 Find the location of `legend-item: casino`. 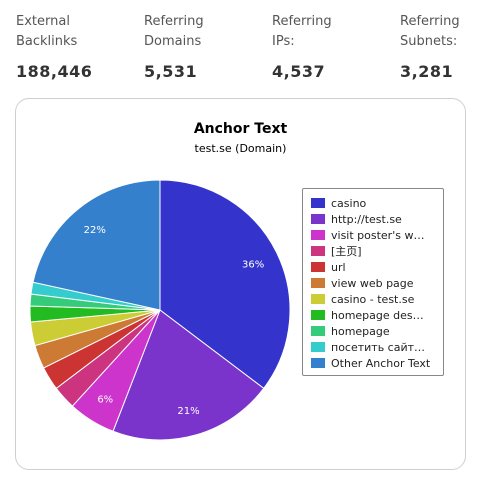

legend-item: casino is located at coordinates (338, 203).